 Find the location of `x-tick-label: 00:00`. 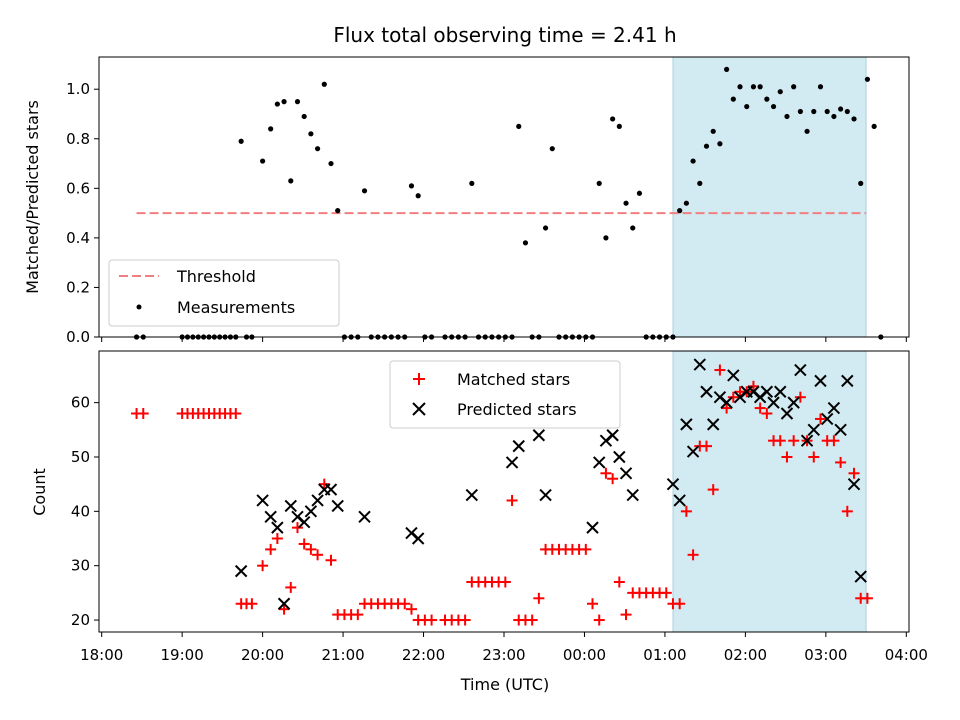

x-tick-label: 00:00 is located at coordinates (584, 655).